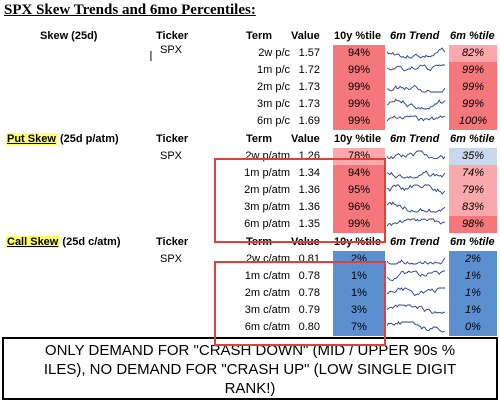 The height and width of the screenshot is (403, 500). Describe the element at coordinates (259, 36) in the screenshot. I see `term-header: Term` at that location.